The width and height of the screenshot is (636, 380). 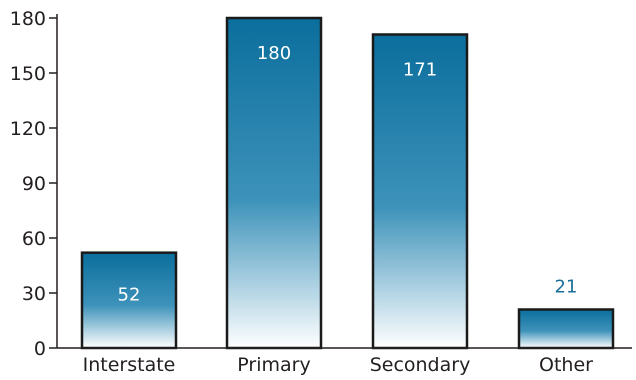 I want to click on y-tick-label: 90, so click(x=34, y=184).